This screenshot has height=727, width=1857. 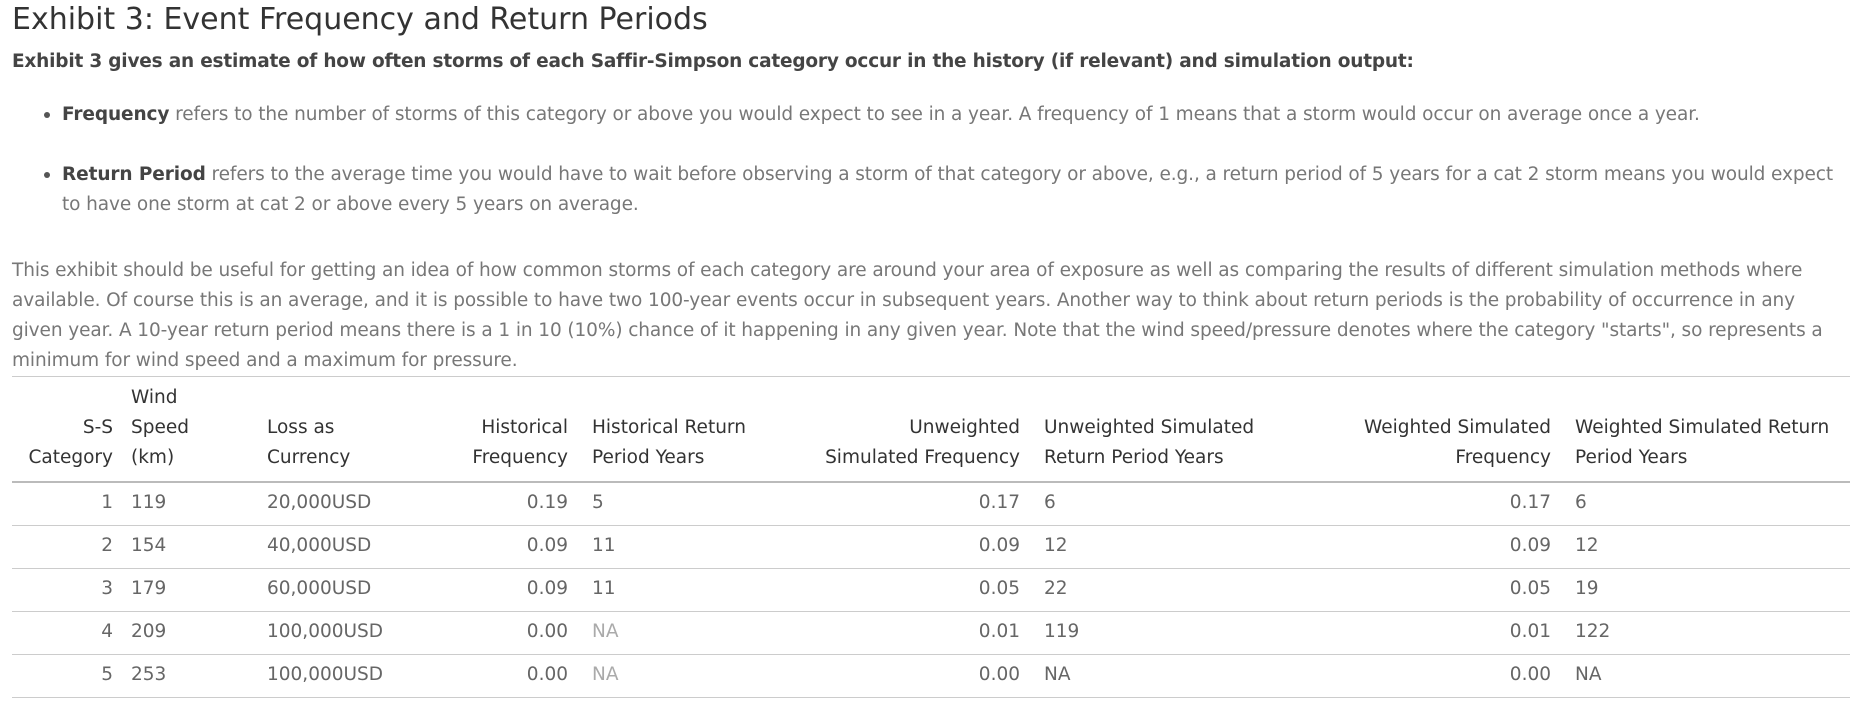 I want to click on cell-unweighted-return-period: 22, so click(x=1182, y=590).